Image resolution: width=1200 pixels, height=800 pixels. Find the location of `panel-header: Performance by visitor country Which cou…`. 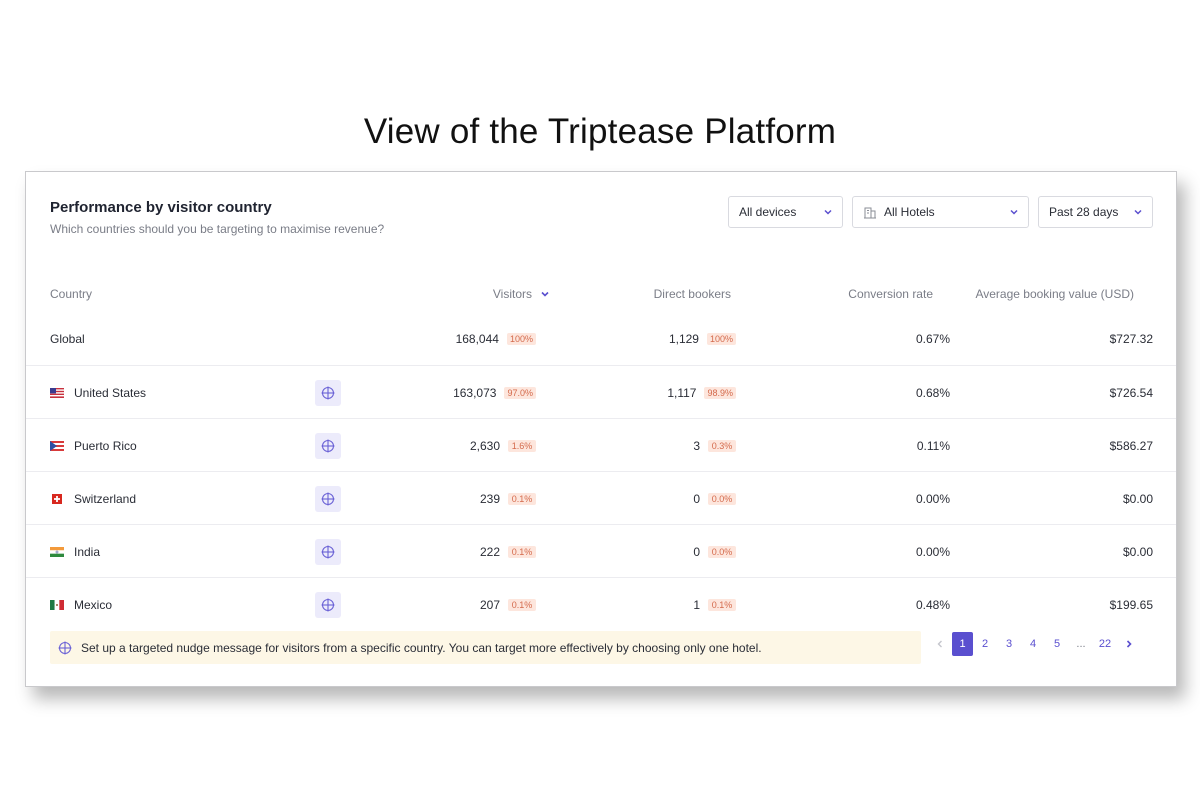

panel-header: Performance by visitor country Which cou… is located at coordinates (217, 217).